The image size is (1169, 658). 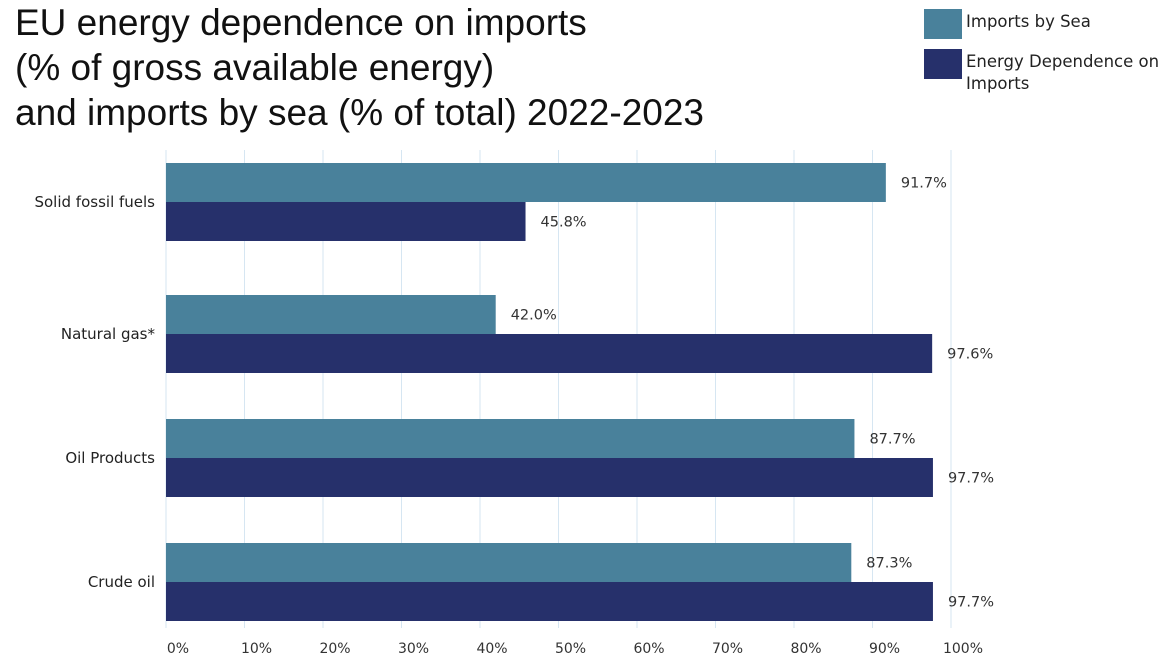 What do you see at coordinates (1063, 72) in the screenshot?
I see `legend-label-energy-dependence: Energy Dependence on Imports` at bounding box center [1063, 72].